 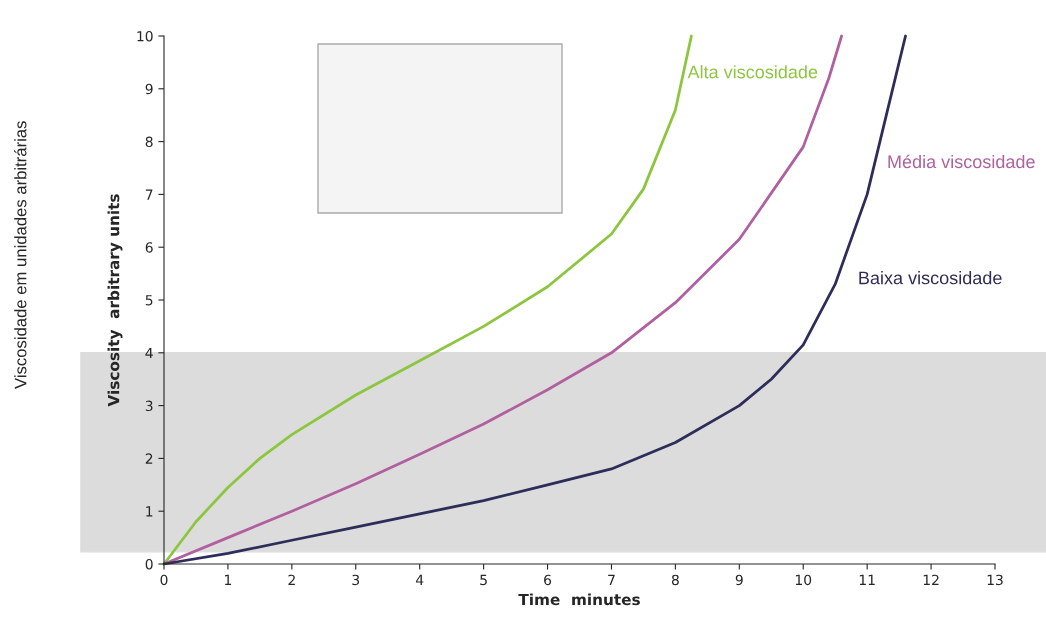 What do you see at coordinates (611, 579) in the screenshot?
I see `x-tick-label: 7` at bounding box center [611, 579].